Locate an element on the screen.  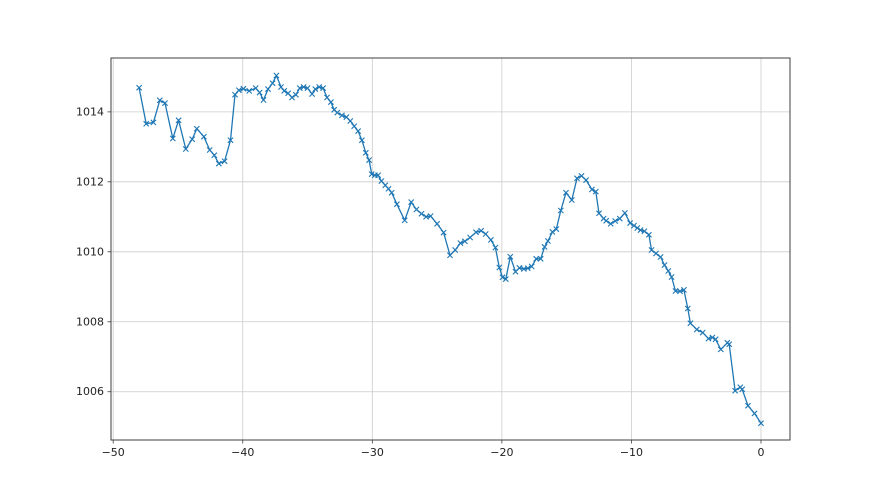
y-tick-label: 1010 is located at coordinates (90, 251).